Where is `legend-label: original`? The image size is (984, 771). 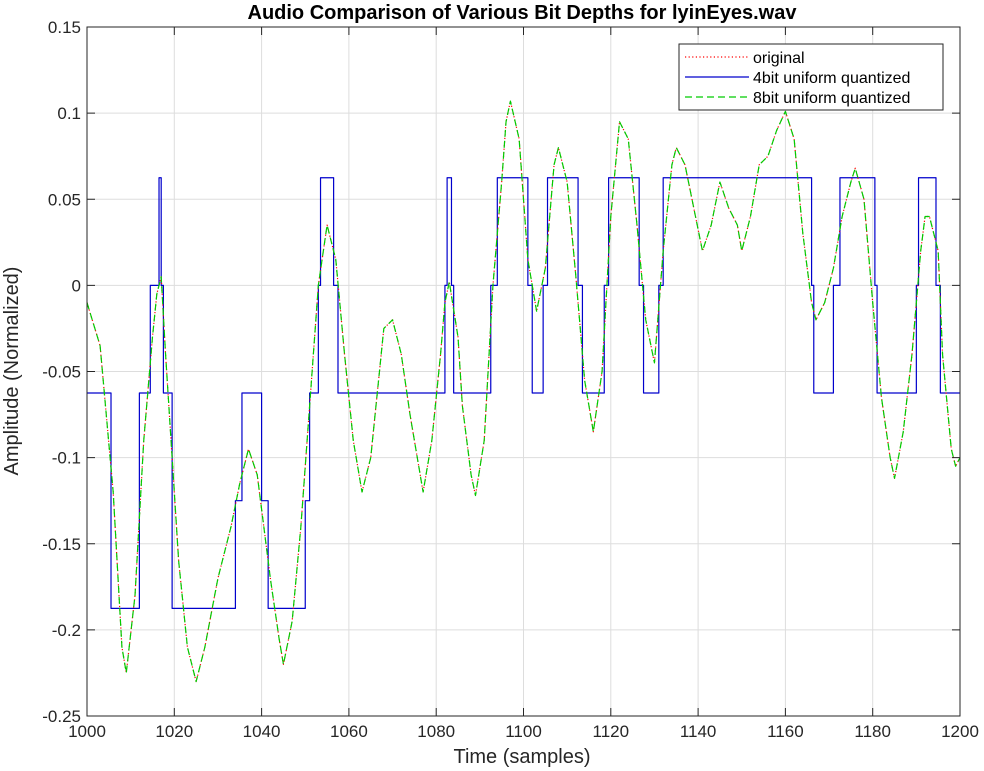 legend-label: original is located at coordinates (779, 58).